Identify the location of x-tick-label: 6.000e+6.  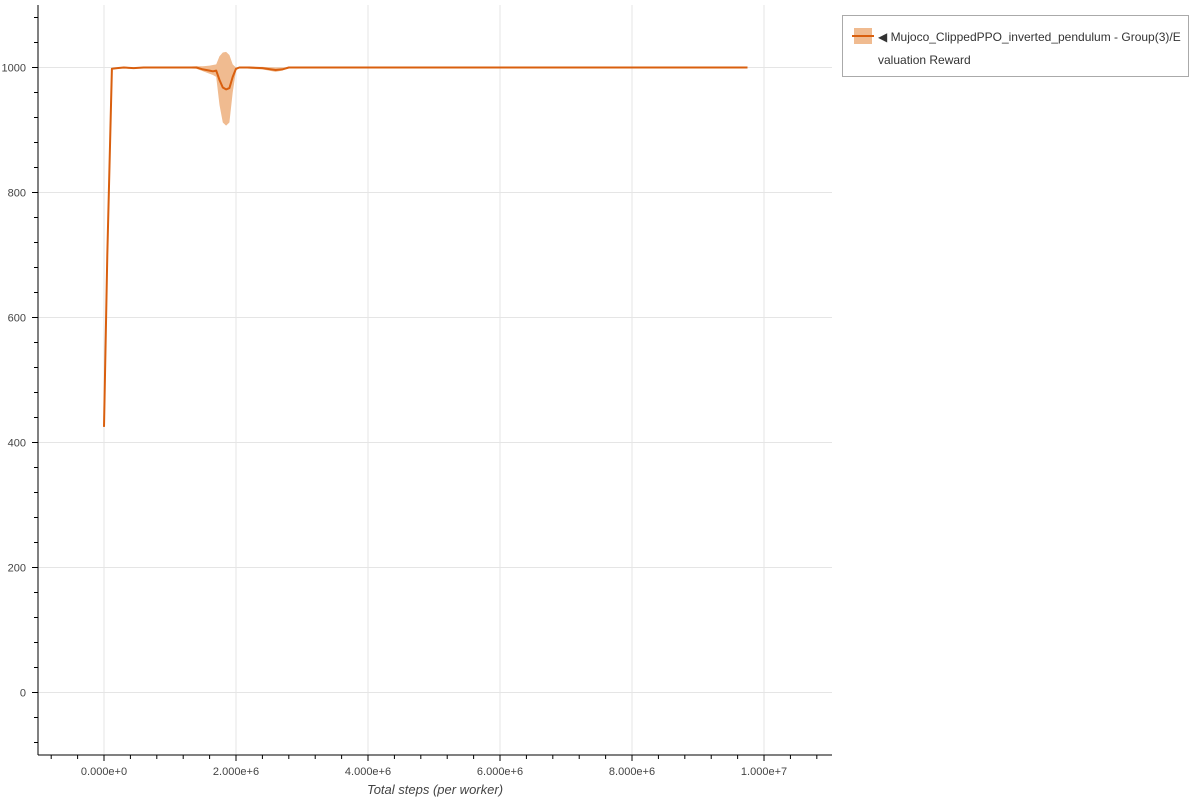
(500, 772).